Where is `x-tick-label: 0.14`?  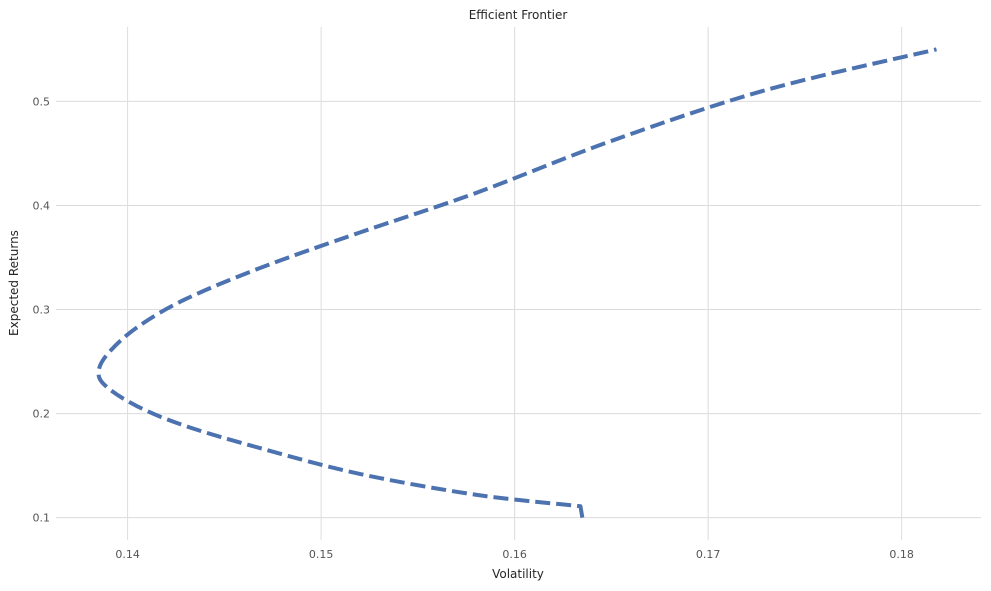 x-tick-label: 0.14 is located at coordinates (127, 554).